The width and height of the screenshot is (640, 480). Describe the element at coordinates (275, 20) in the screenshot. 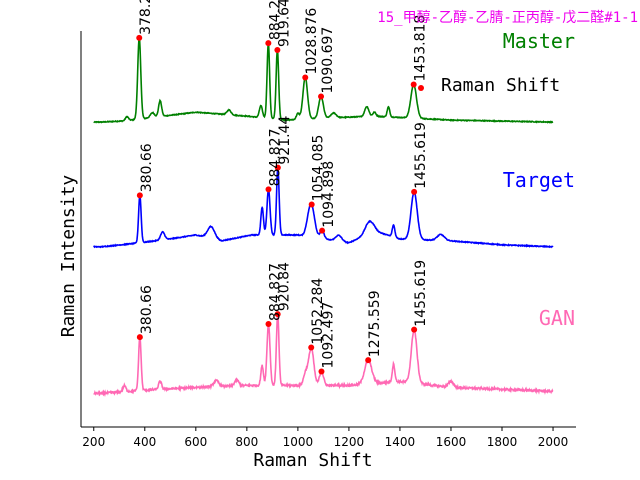

I see `peak-label: 884.227` at that location.